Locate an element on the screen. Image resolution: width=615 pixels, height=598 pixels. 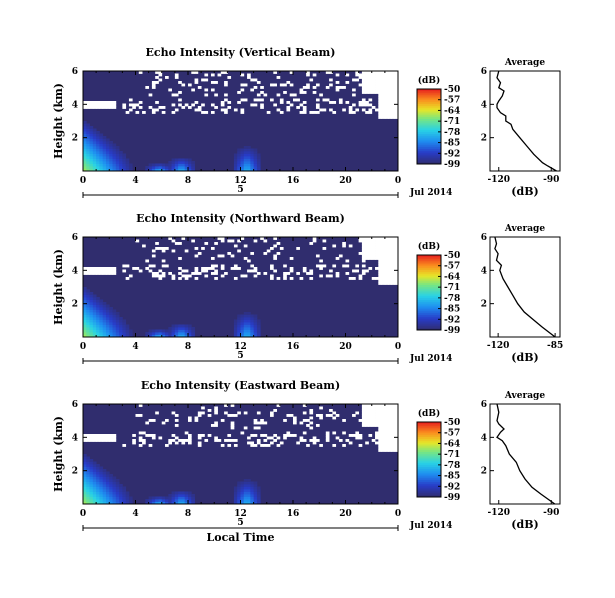
colorbar-tick-label: -85 is located at coordinates (452, 310).